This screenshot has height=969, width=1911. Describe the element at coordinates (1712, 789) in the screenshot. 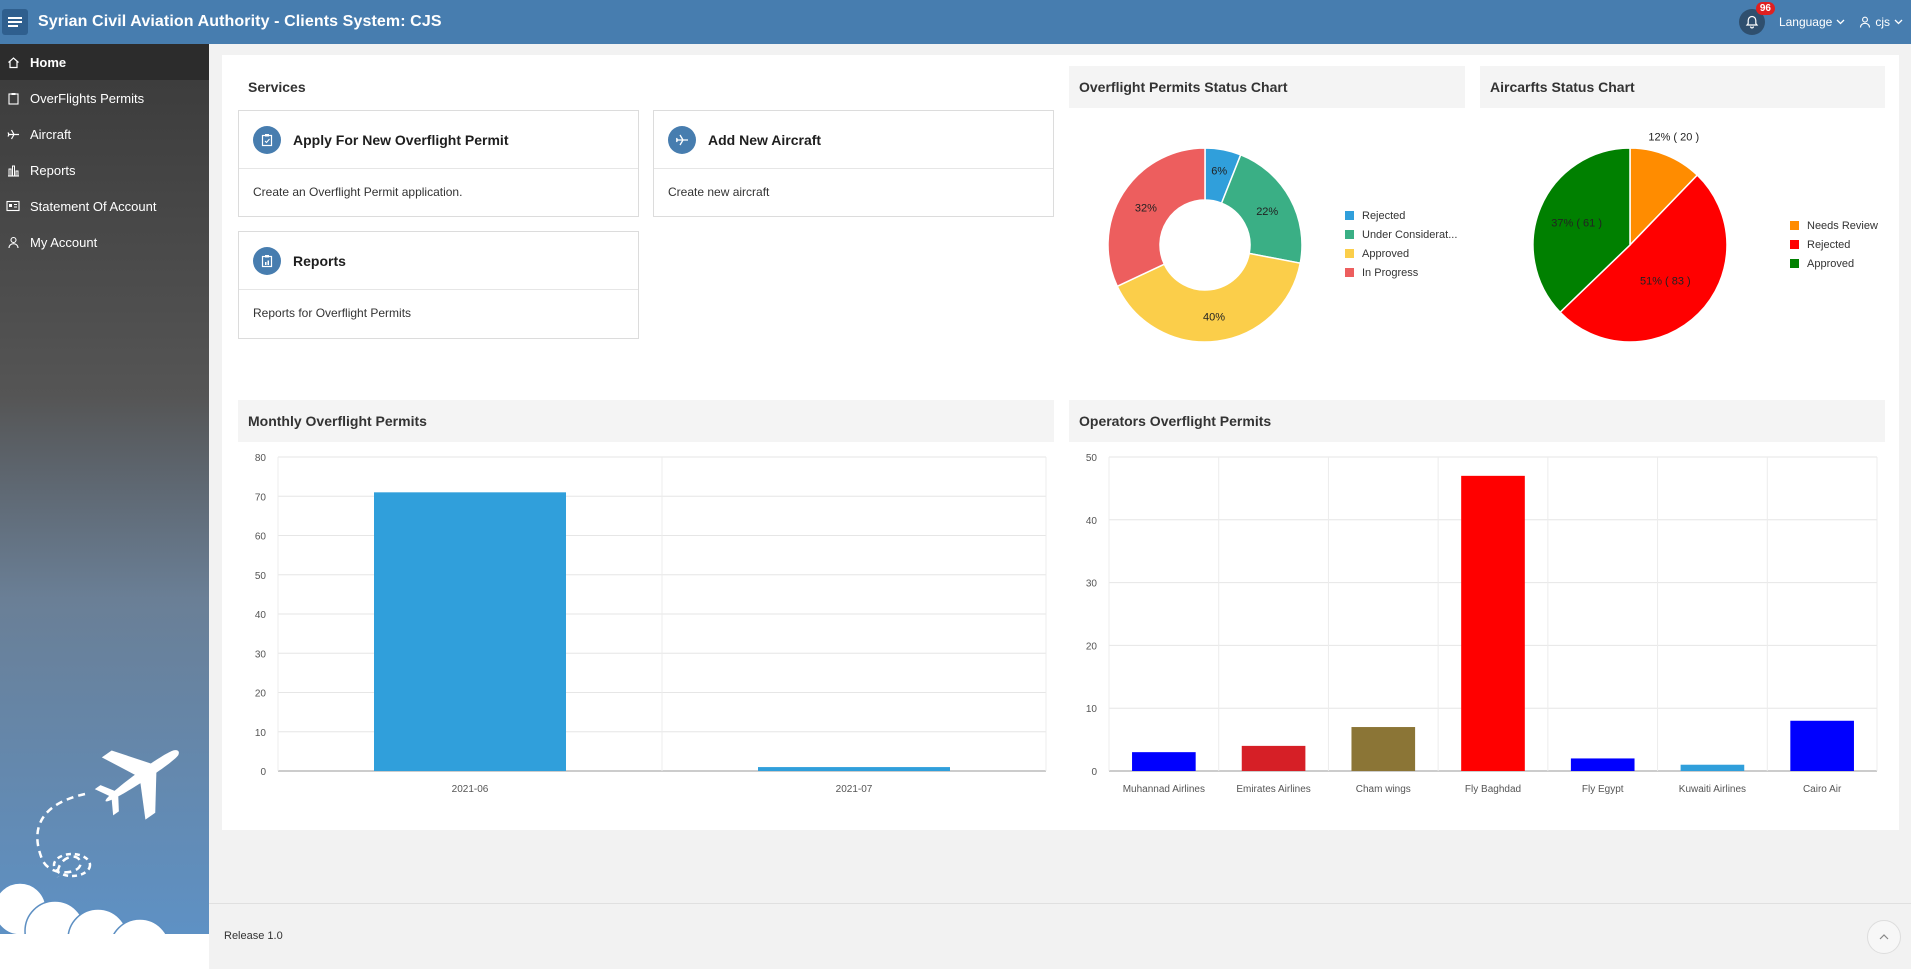

I see `x-tick-label: Kuwaiti Airlines` at that location.